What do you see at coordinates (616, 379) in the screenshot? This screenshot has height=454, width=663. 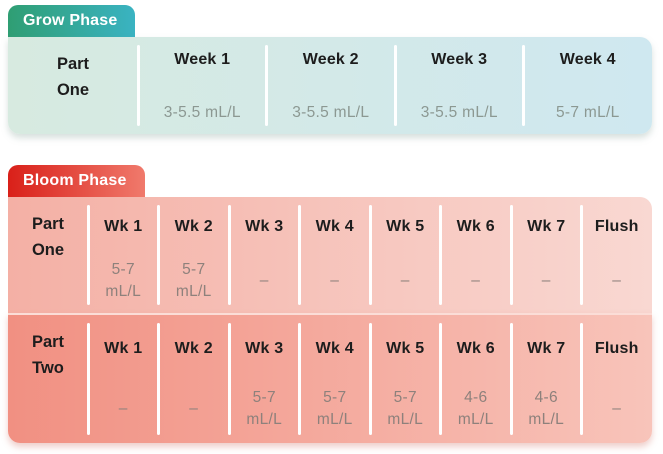 I see `bloom2-flush-cell: Flush –` at bounding box center [616, 379].